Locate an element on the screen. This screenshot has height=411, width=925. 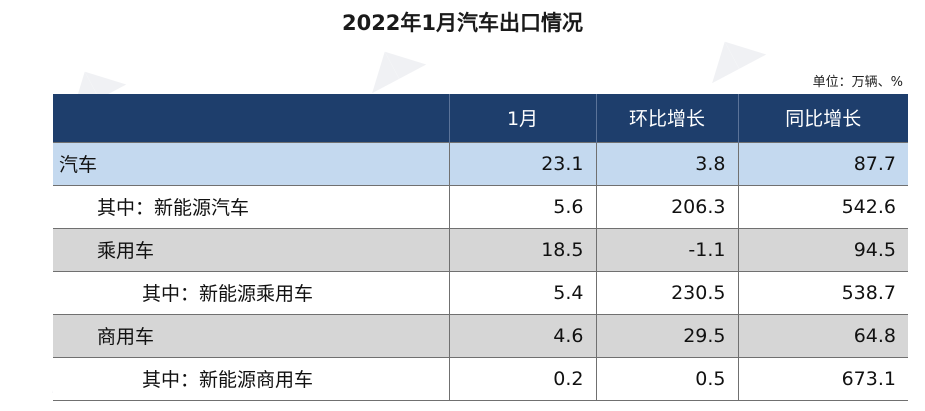
cell-mom: 230.5 is located at coordinates (666, 293).